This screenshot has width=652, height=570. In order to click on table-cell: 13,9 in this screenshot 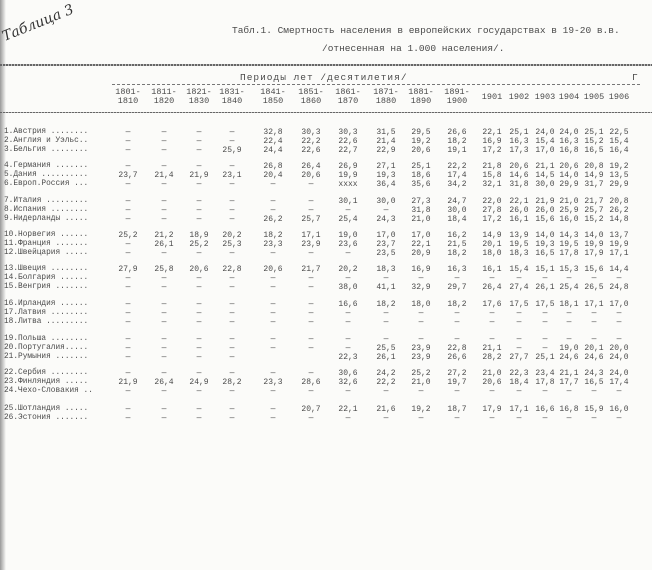, I will do `click(519, 235)`.